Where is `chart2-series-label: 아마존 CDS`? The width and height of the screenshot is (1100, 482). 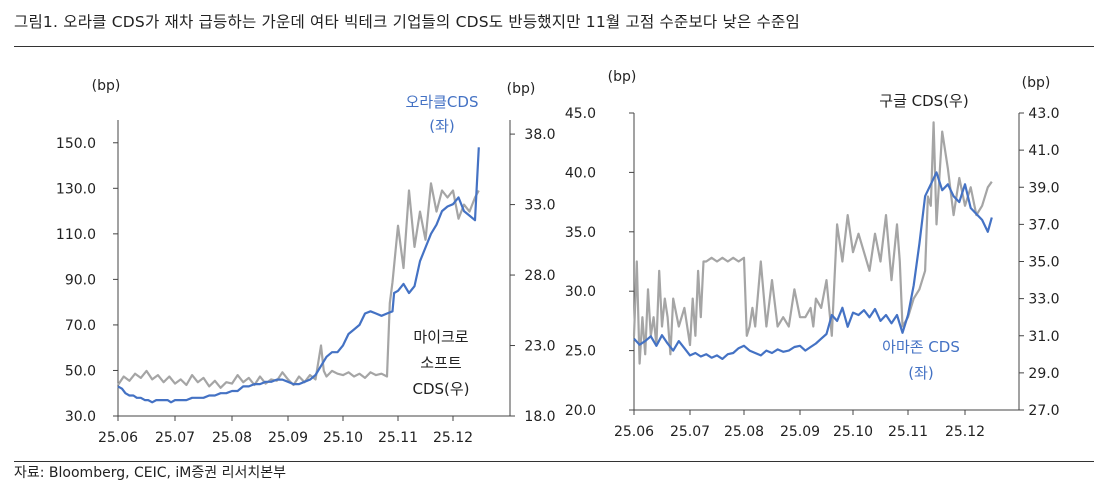 chart2-series-label: 아마존 CDS is located at coordinates (921, 347).